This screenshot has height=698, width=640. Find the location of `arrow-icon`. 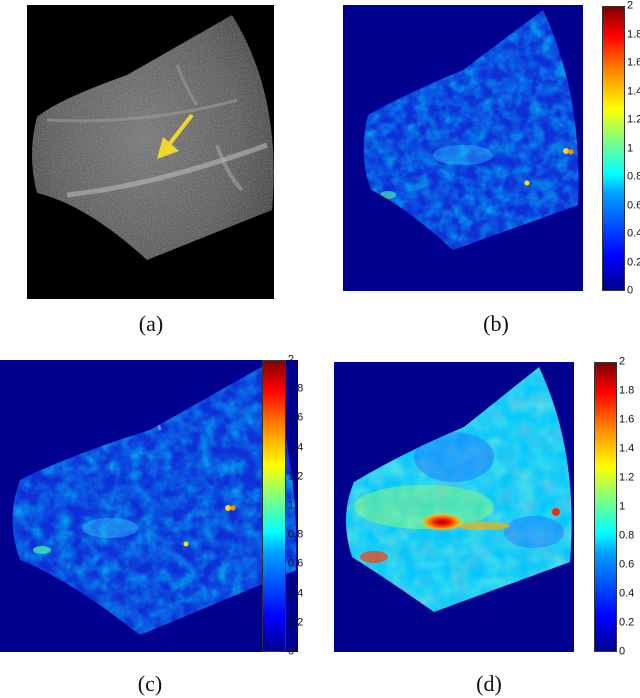

arrow-icon is located at coordinates (175, 136).